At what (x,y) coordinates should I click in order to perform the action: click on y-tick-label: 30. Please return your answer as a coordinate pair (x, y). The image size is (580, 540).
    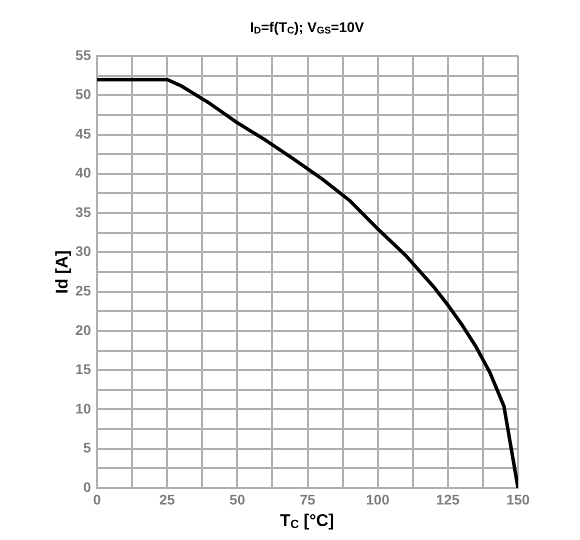
    Looking at the image, I should click on (83, 251).